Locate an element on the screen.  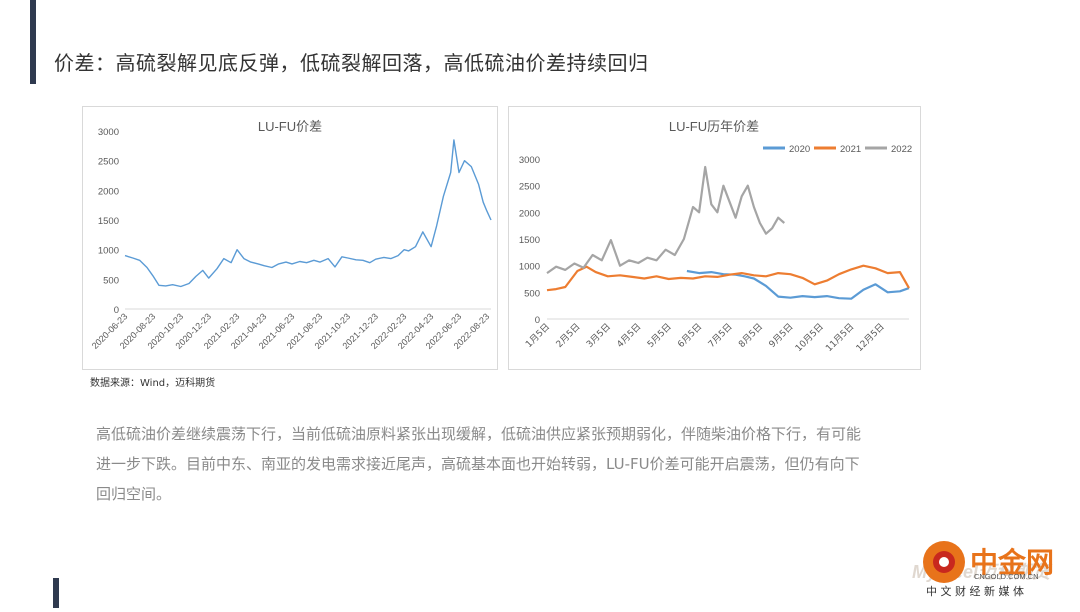
legend-label: 2020 is located at coordinates (799, 149).